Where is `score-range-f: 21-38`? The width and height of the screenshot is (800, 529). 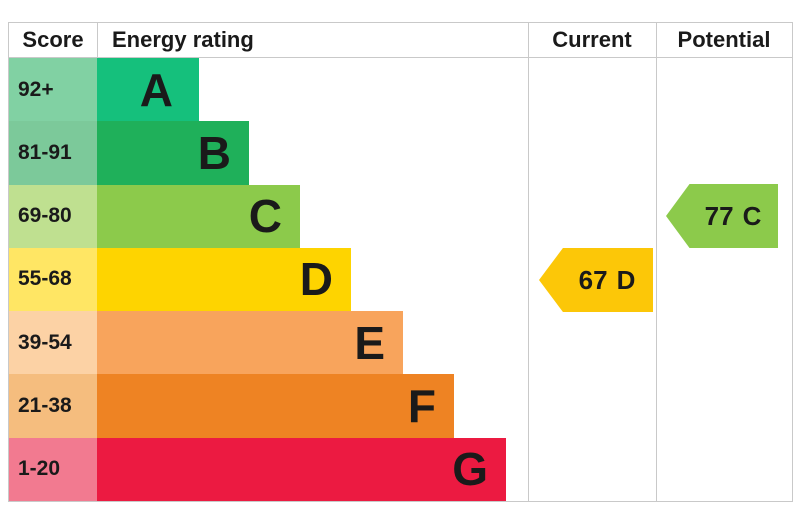
score-range-f: 21-38 is located at coordinates (53, 406).